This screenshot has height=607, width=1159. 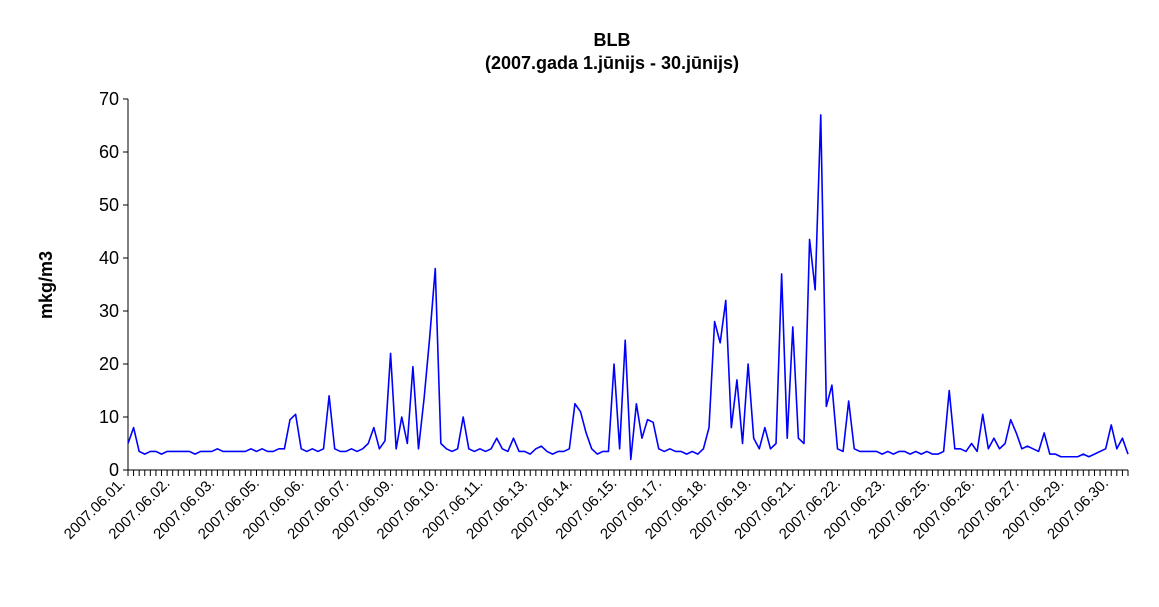 I want to click on y-tick-label: 0, so click(x=114, y=470).